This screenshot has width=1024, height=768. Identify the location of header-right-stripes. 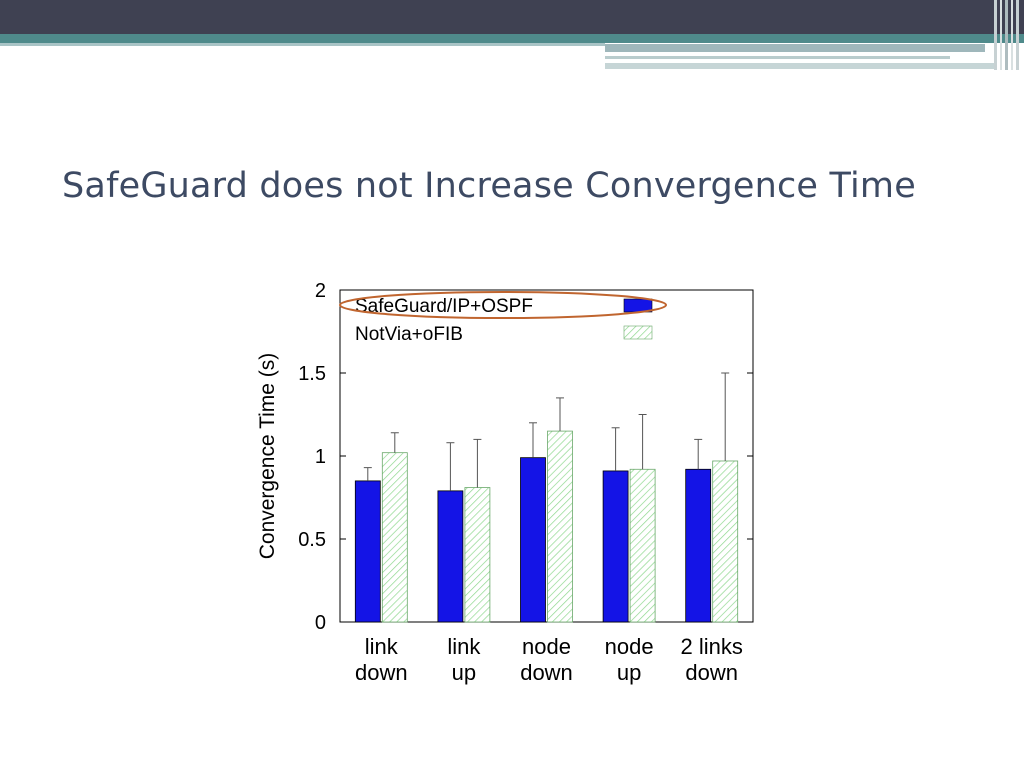
(1009, 35).